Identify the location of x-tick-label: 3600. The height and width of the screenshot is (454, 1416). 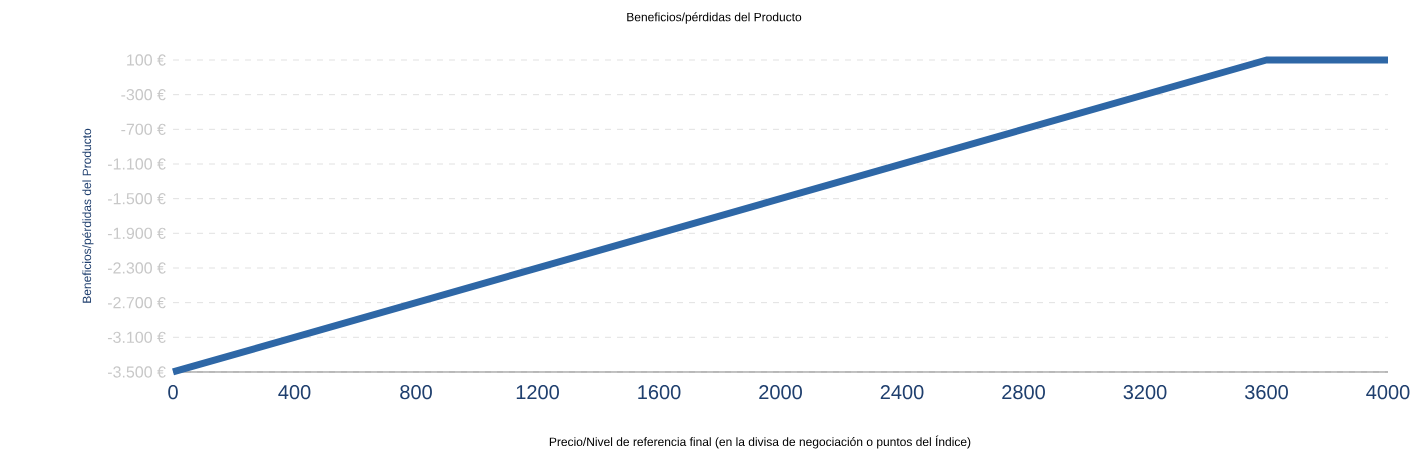
(1266, 392).